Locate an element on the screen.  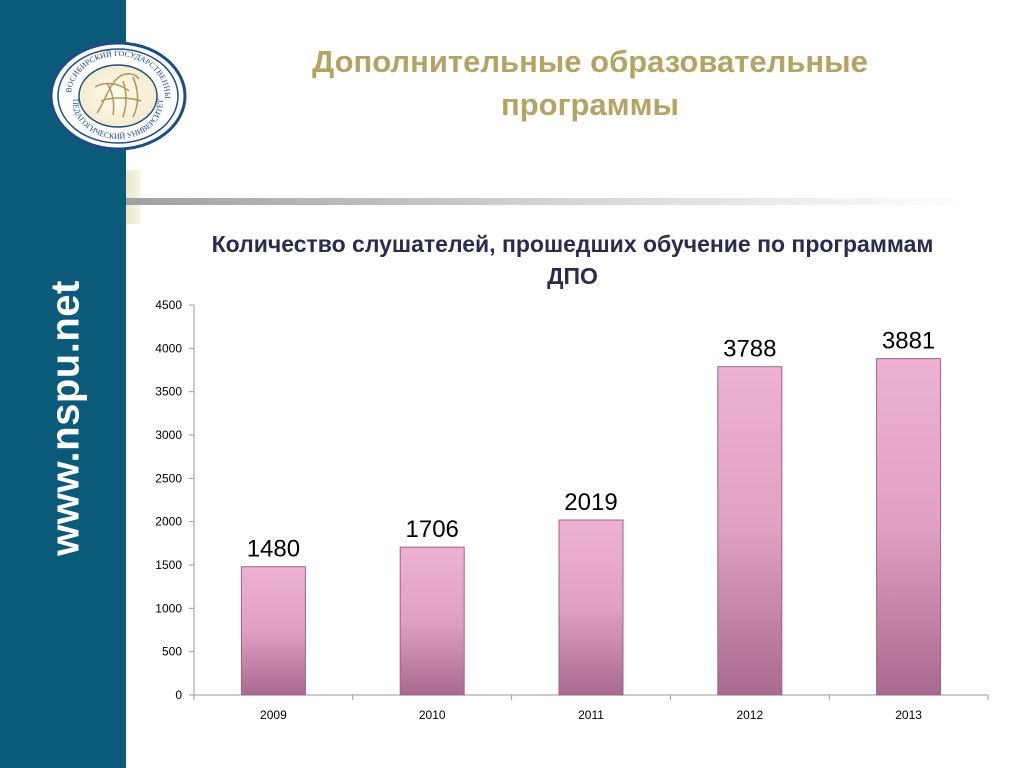
monogram-icon is located at coordinates (118, 95).